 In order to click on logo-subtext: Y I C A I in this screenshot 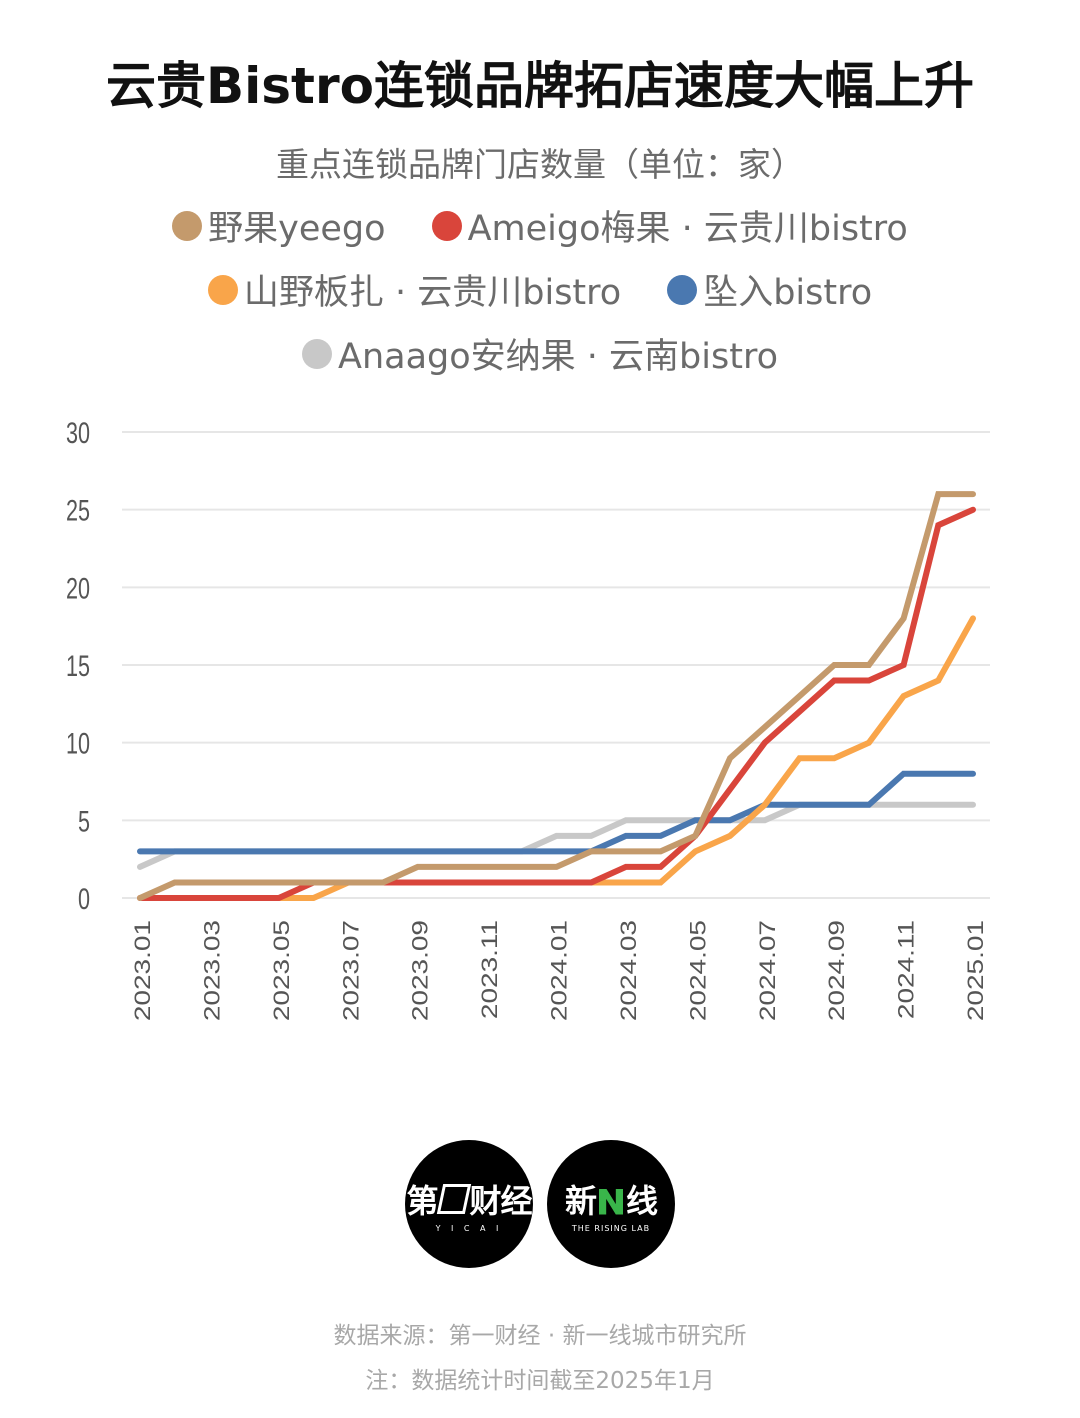, I will do `click(469, 1228)`.